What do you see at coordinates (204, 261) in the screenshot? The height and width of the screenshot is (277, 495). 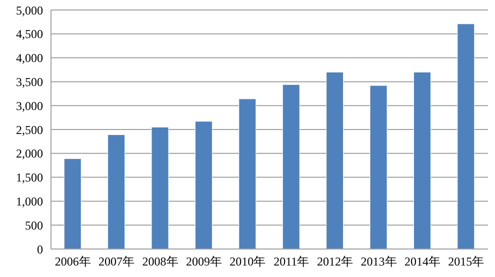 I see `x-tick-label: 2009年` at bounding box center [204, 261].